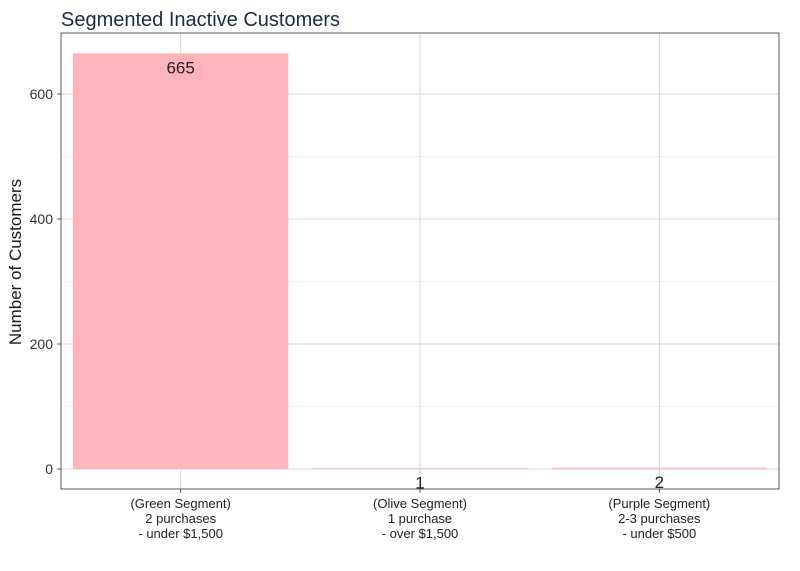 The height and width of the screenshot is (571, 800). Describe the element at coordinates (180, 67) in the screenshot. I see `data-label: 665` at that location.